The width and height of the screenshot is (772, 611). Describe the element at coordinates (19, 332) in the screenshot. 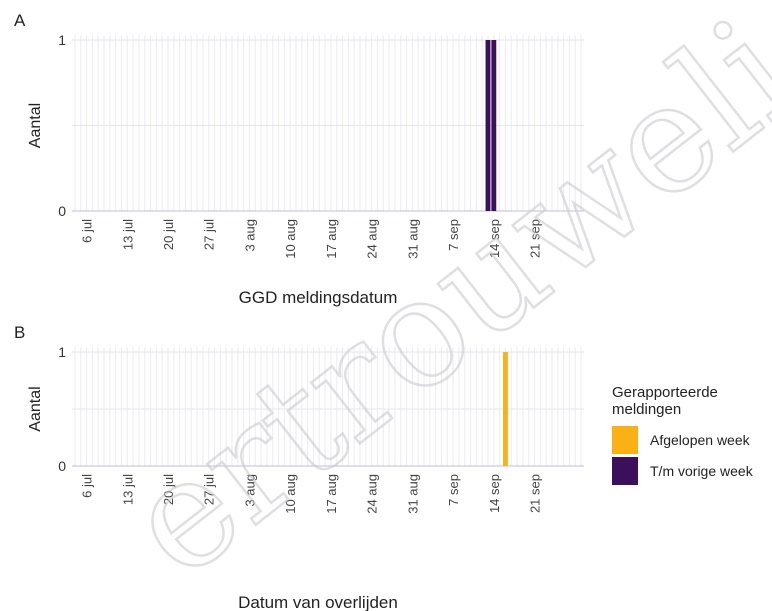

I see `panel-label: B` at that location.